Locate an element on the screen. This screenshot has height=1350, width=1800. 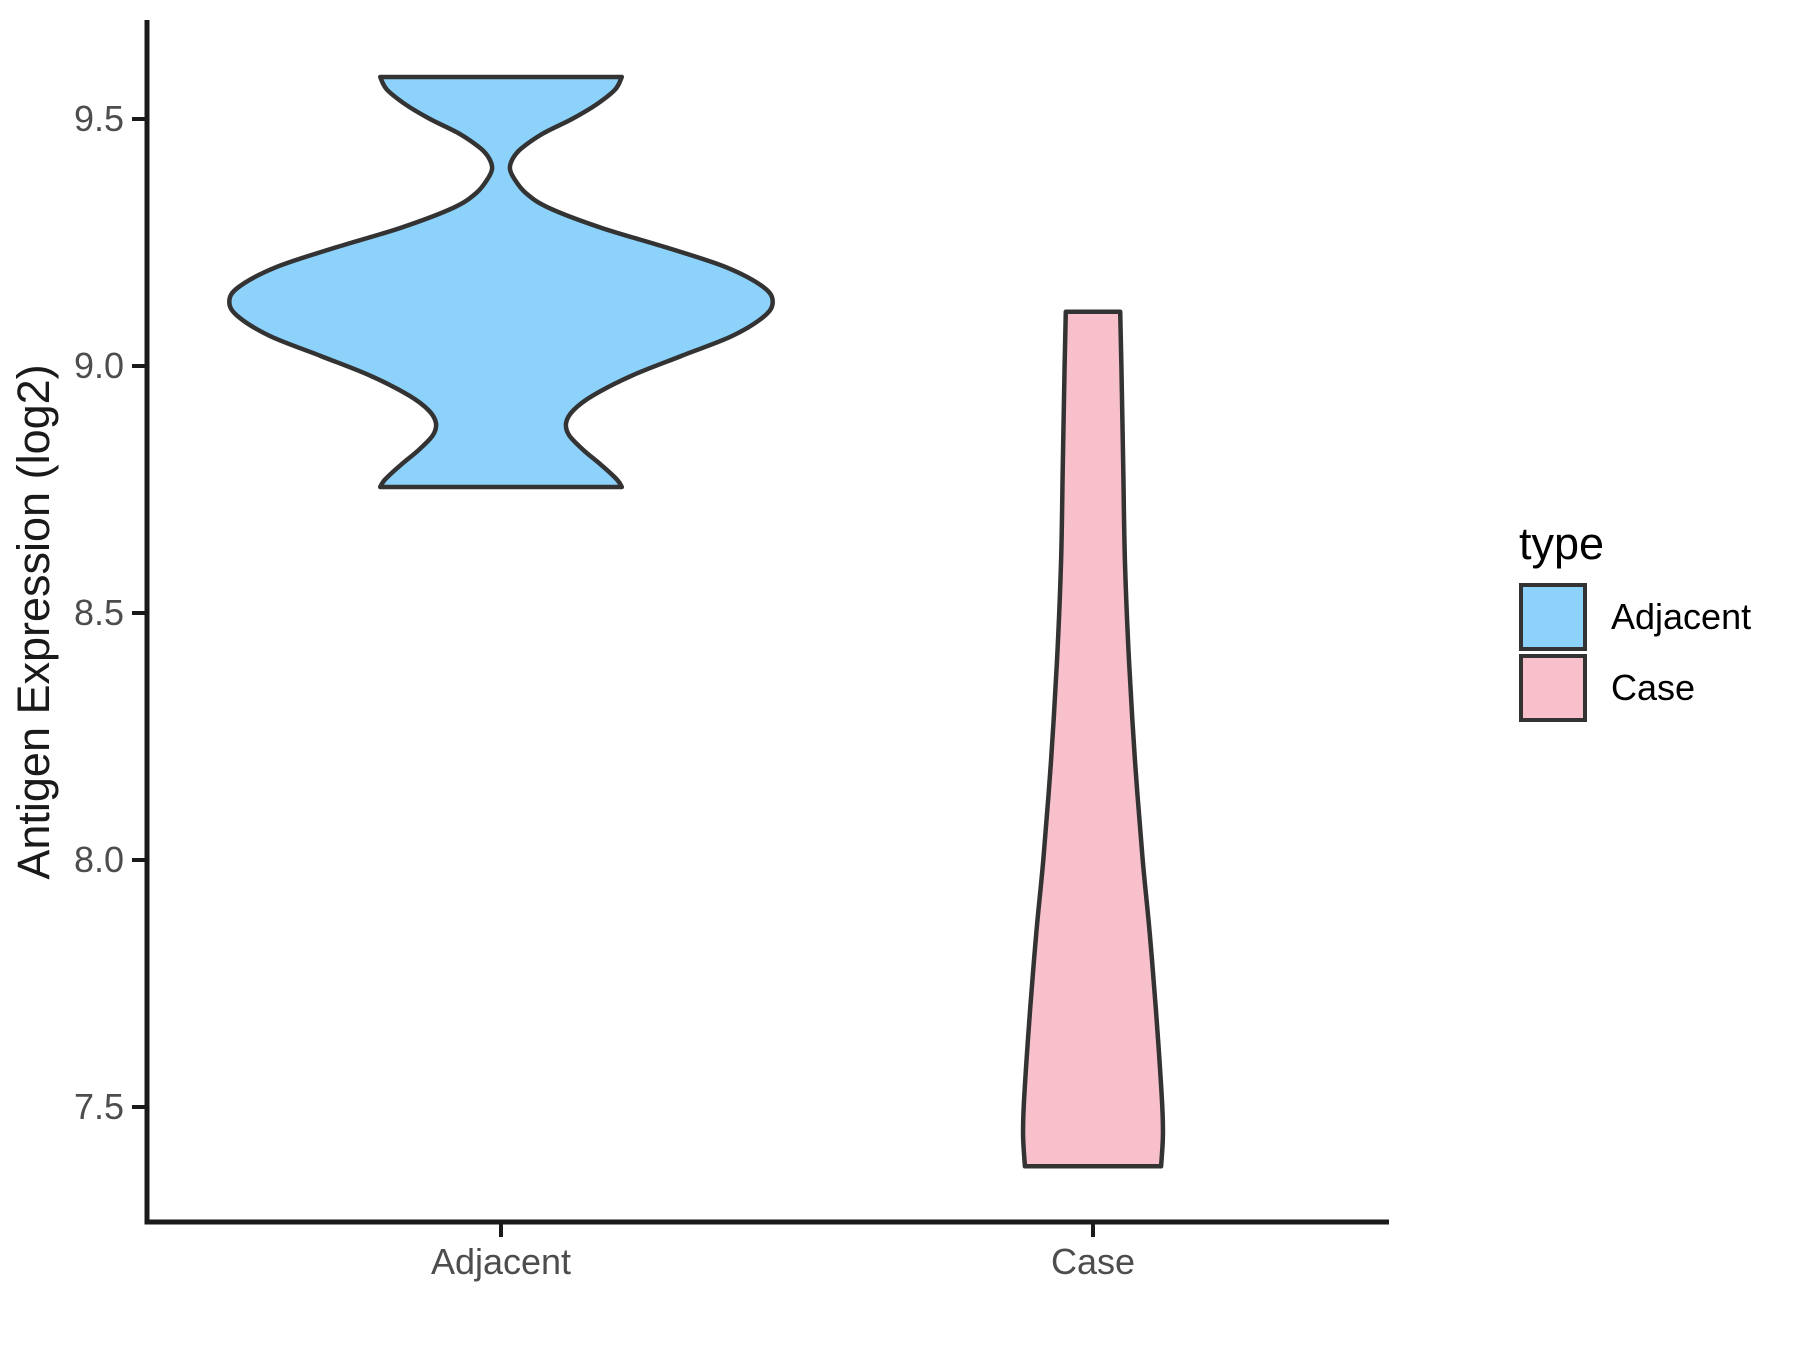
legend-row-adjacent: Adjacent is located at coordinates (1635, 617).